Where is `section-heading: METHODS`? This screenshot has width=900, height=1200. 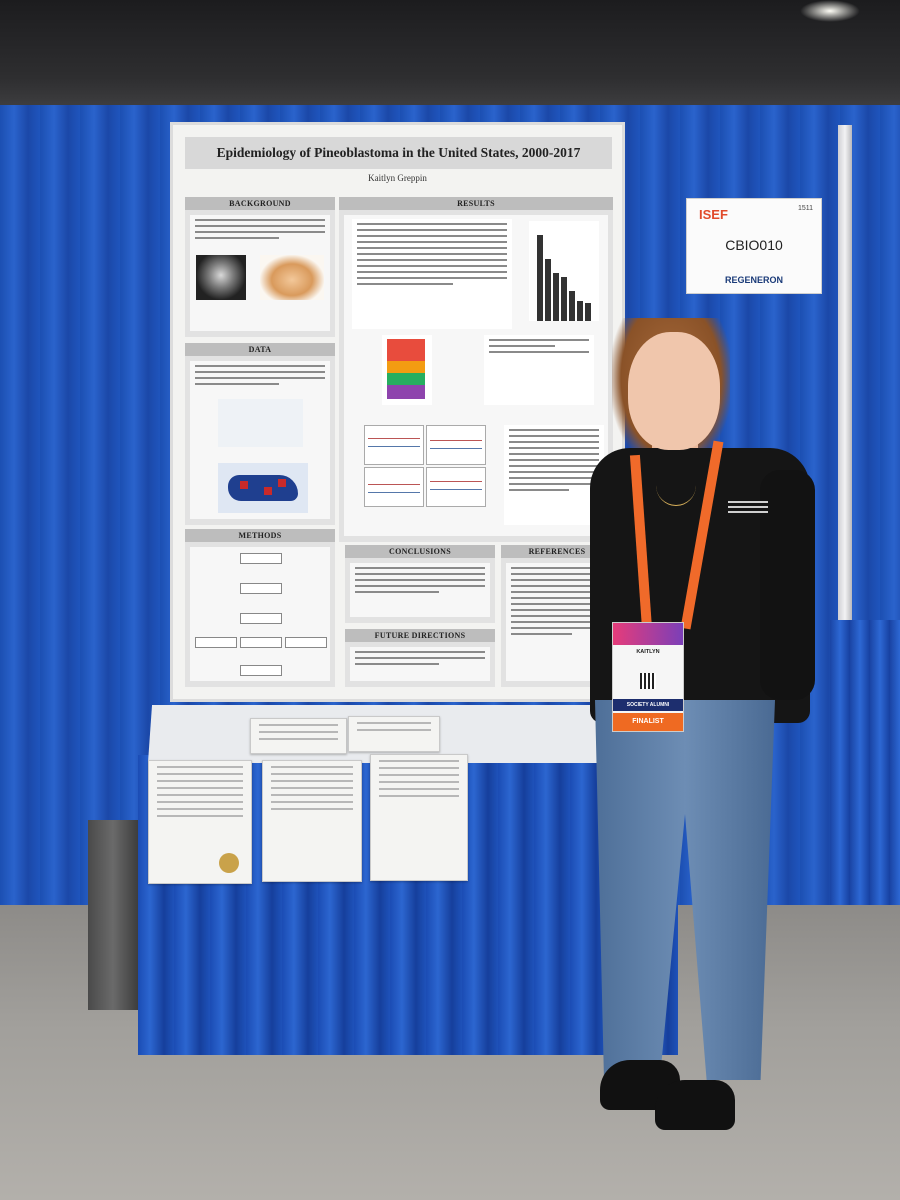 section-heading: METHODS is located at coordinates (260, 535).